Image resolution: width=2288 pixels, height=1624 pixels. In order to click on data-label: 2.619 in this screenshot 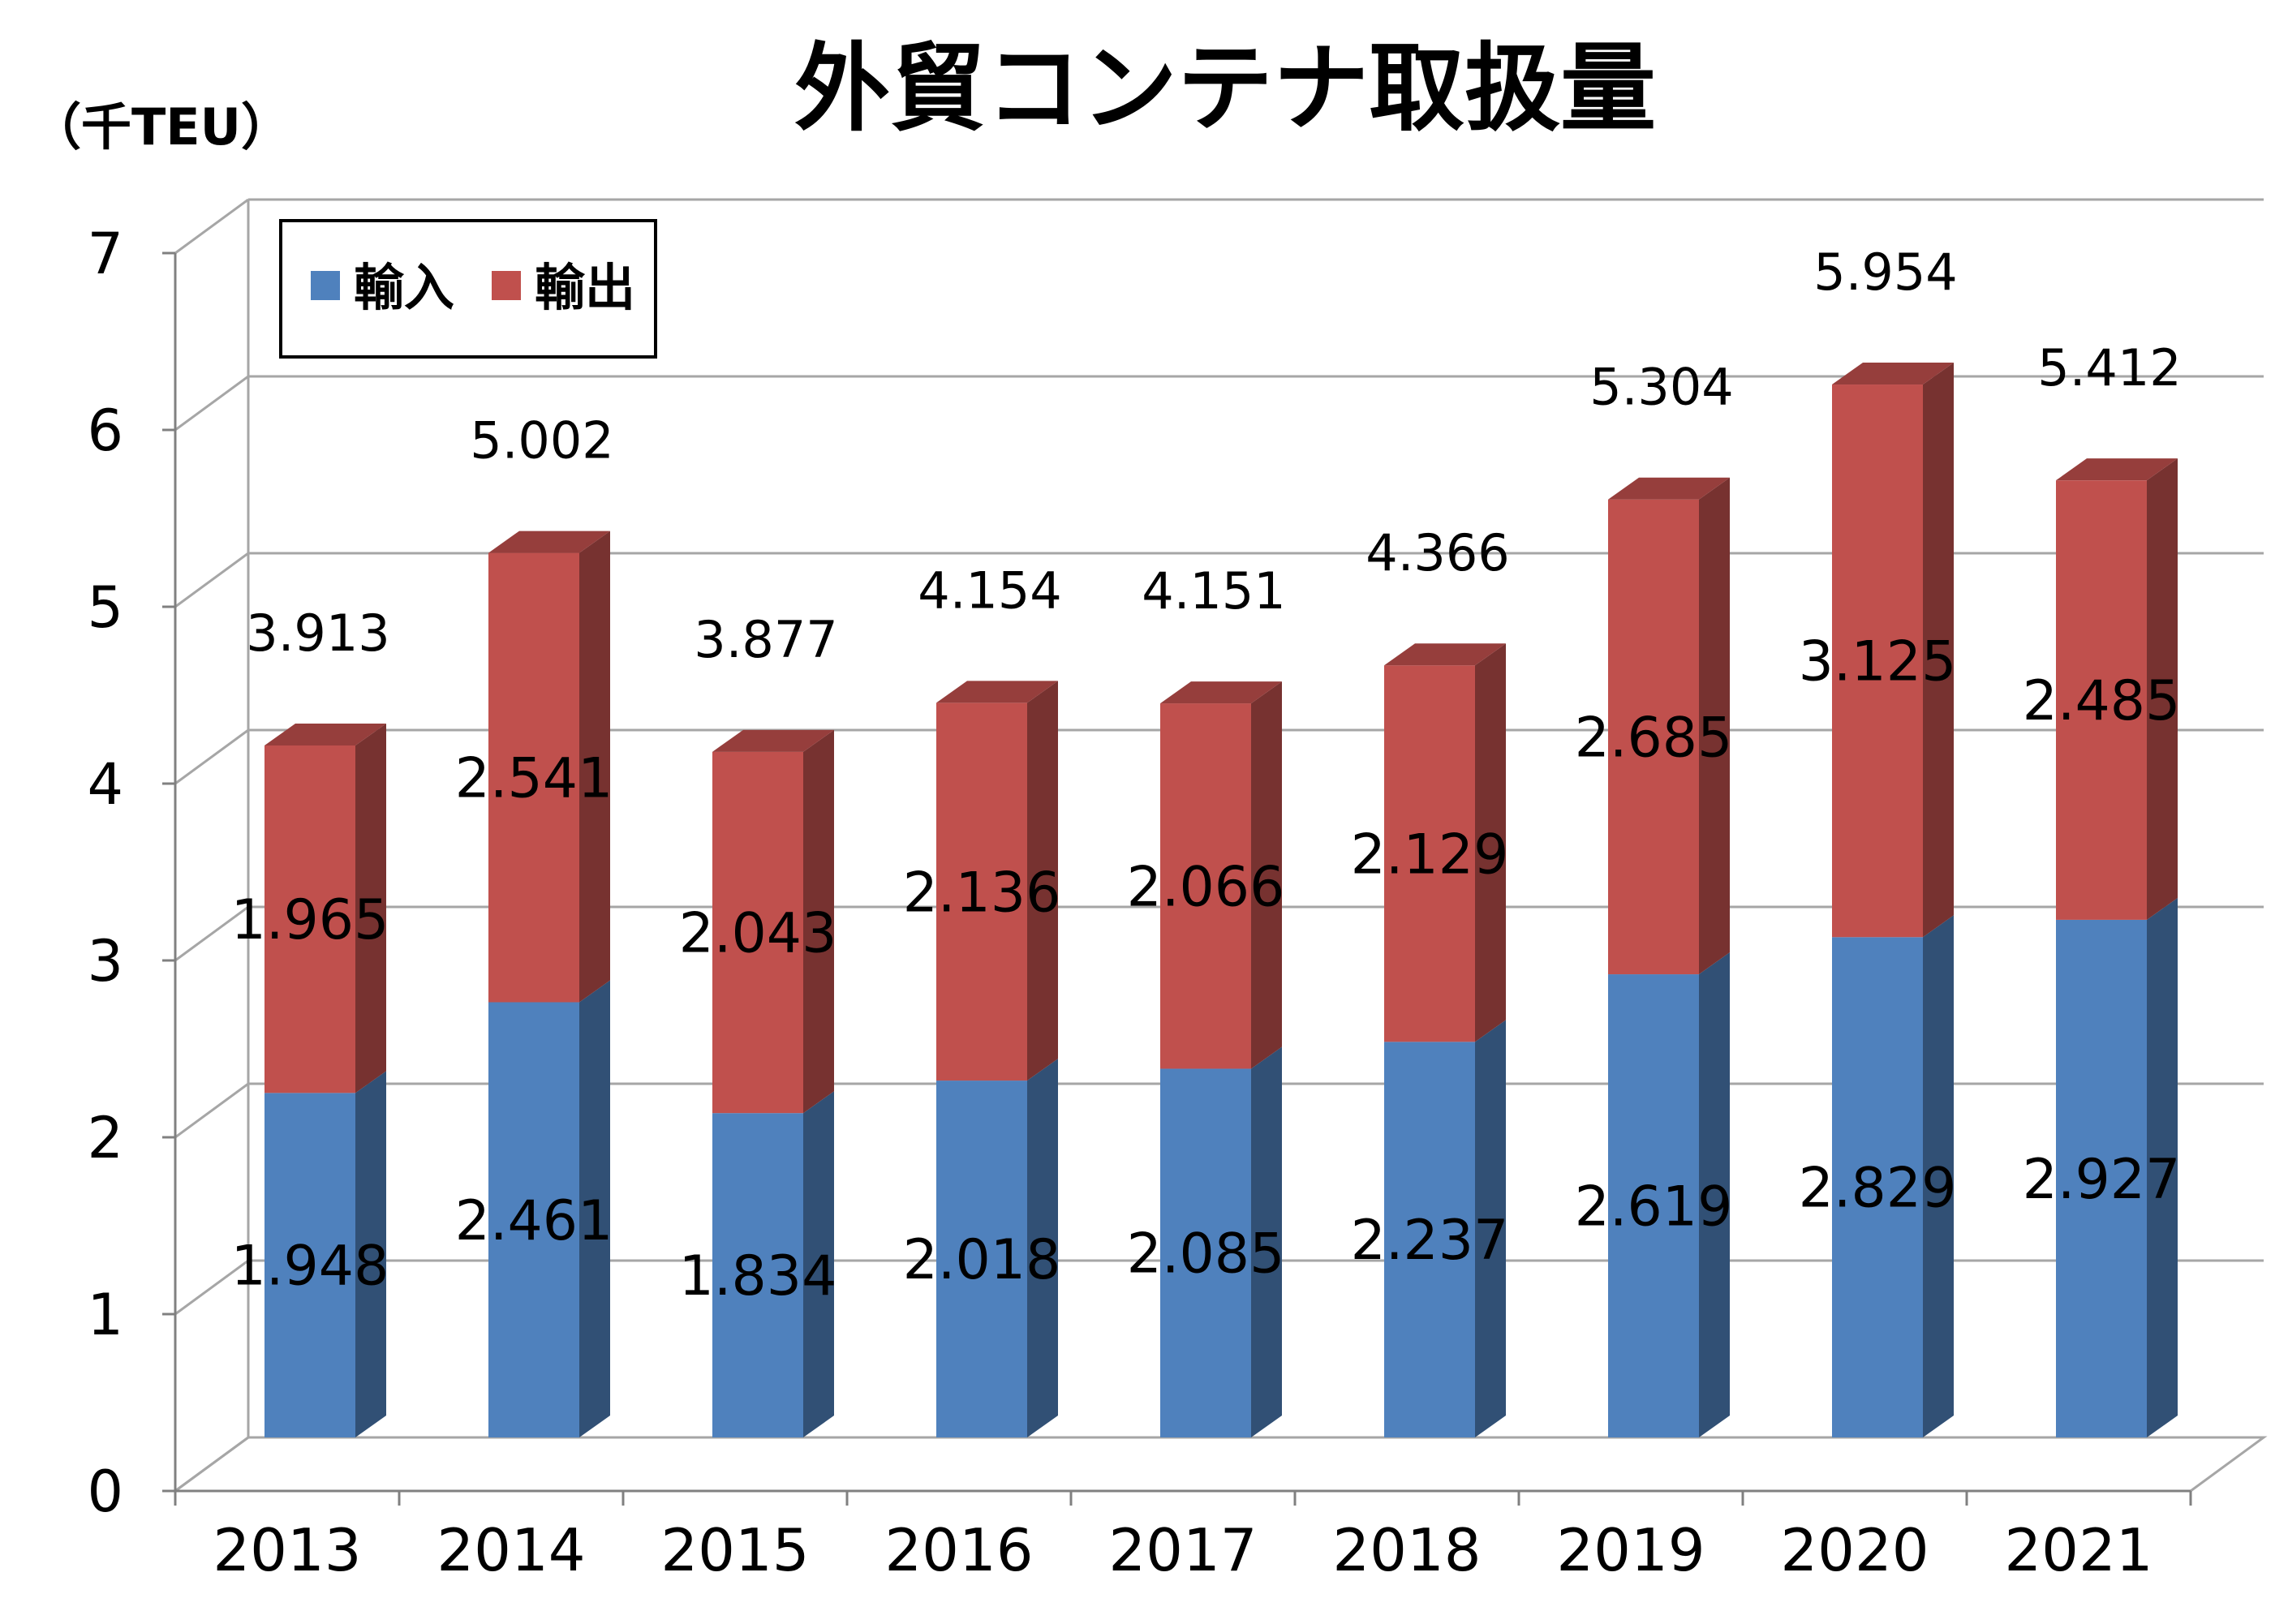, I will do `click(1654, 1207)`.